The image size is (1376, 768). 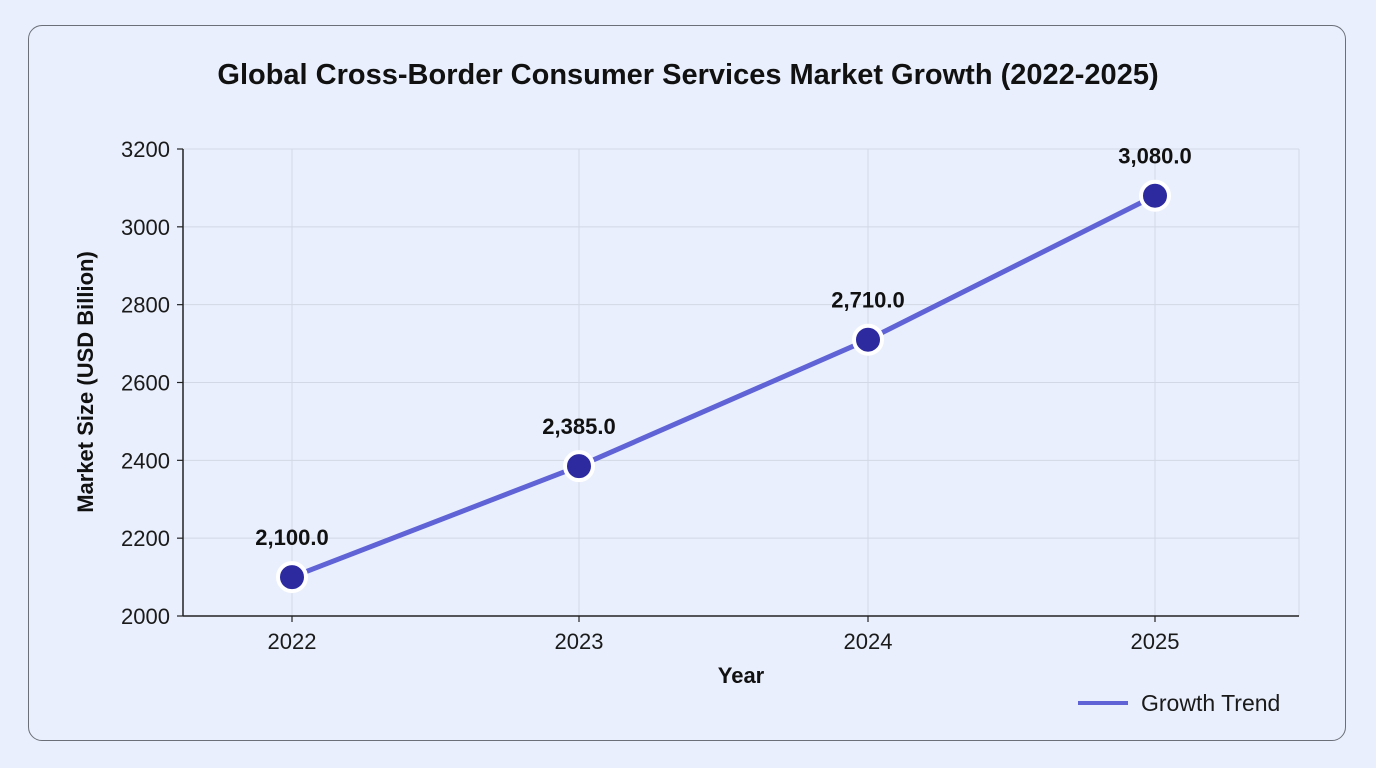 What do you see at coordinates (1154, 156) in the screenshot?
I see `data-label: 3,080.0` at bounding box center [1154, 156].